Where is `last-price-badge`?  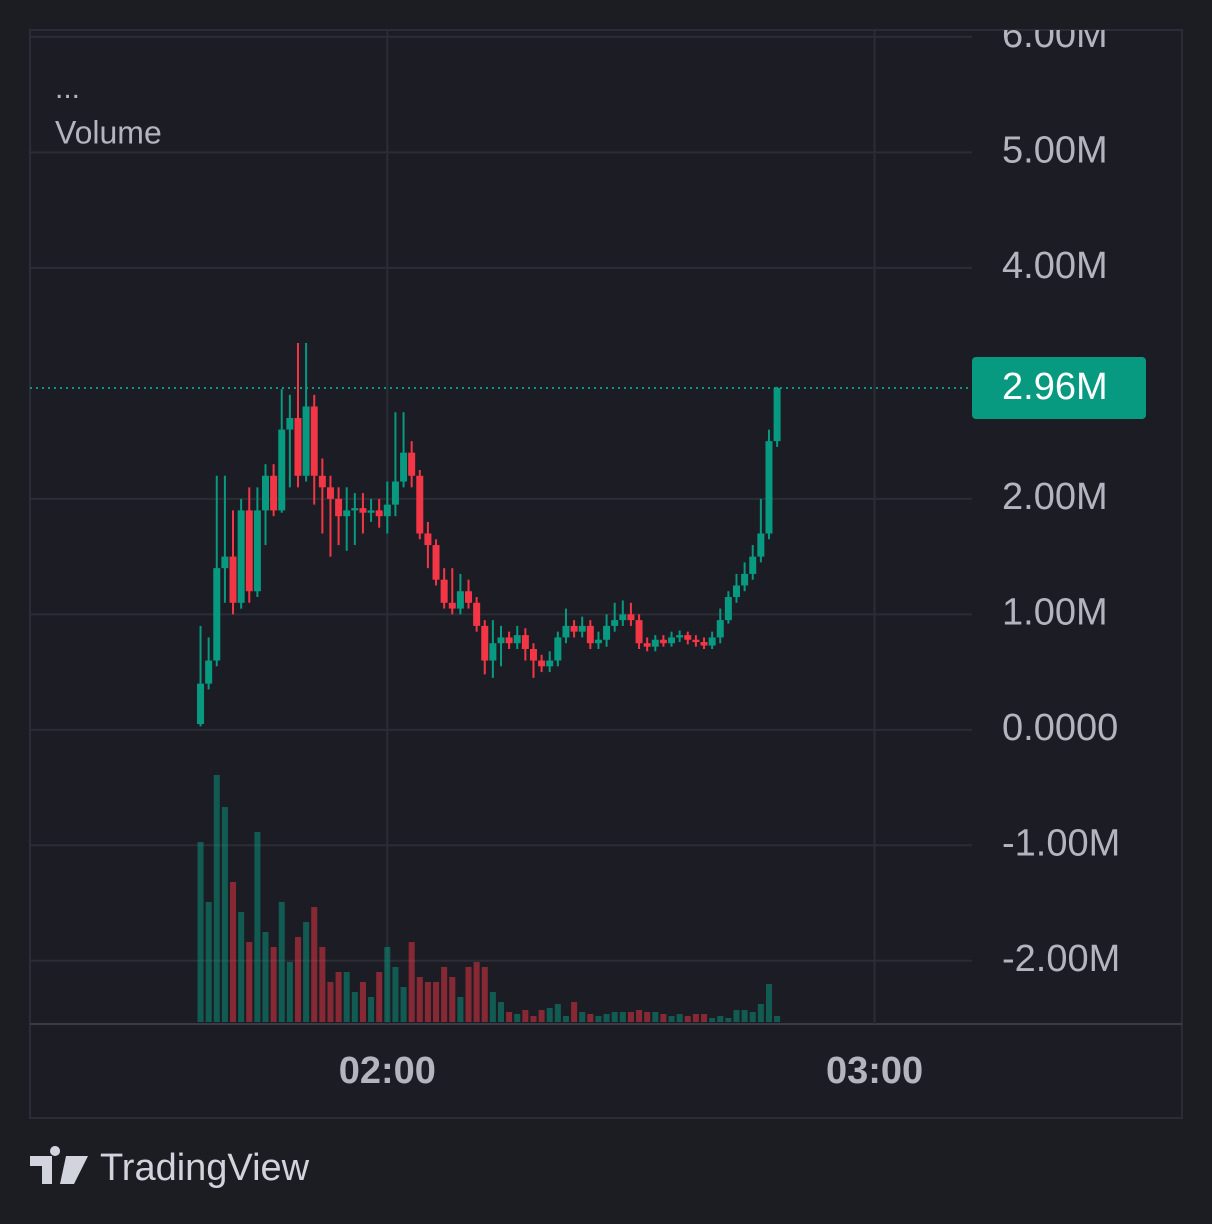 last-price-badge is located at coordinates (1059, 387).